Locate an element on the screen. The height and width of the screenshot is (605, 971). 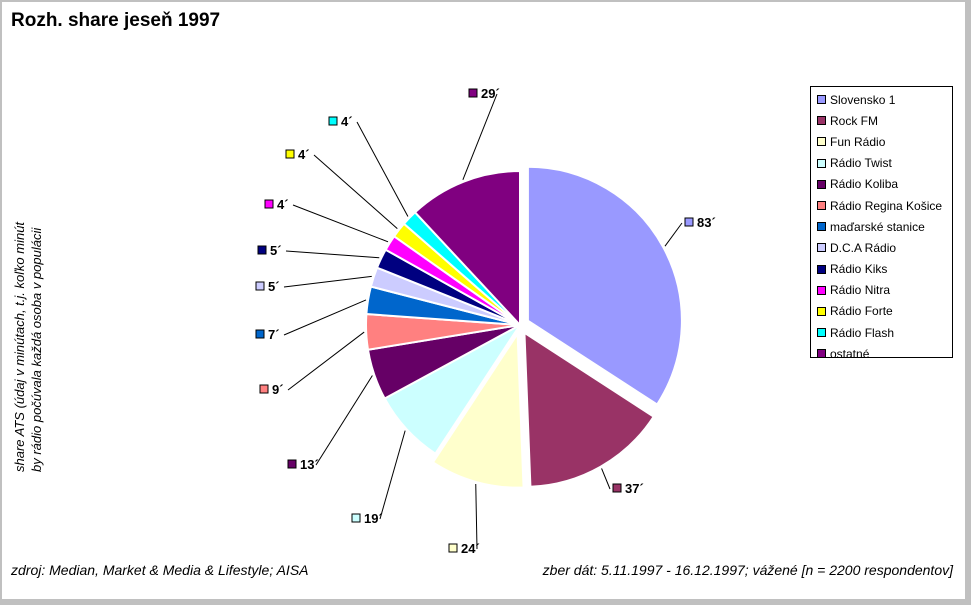
legend-item: ostatné is located at coordinates (884, 353).